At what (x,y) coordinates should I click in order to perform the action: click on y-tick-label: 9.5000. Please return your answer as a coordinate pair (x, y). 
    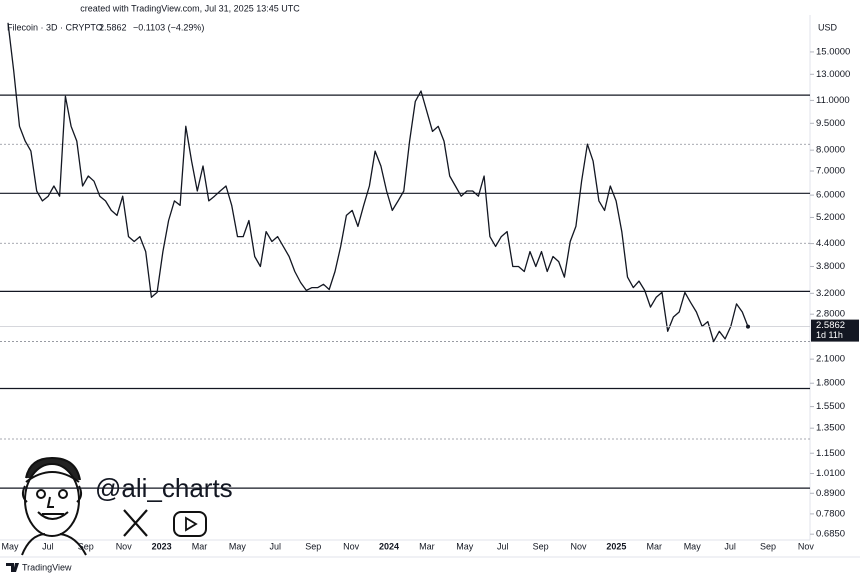
    Looking at the image, I should click on (830, 123).